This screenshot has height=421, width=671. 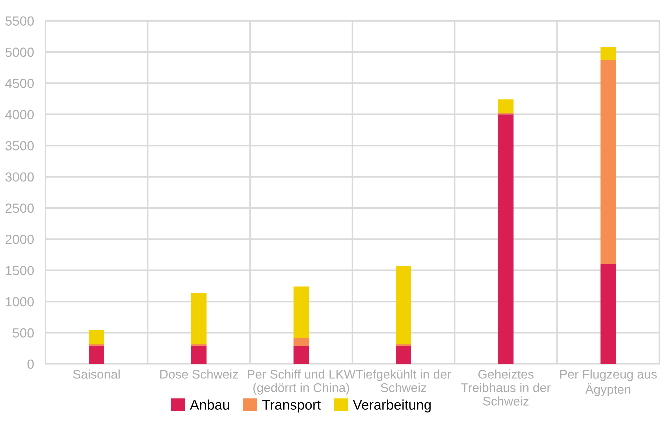 I want to click on y-tick-label: 0, so click(x=31, y=365).